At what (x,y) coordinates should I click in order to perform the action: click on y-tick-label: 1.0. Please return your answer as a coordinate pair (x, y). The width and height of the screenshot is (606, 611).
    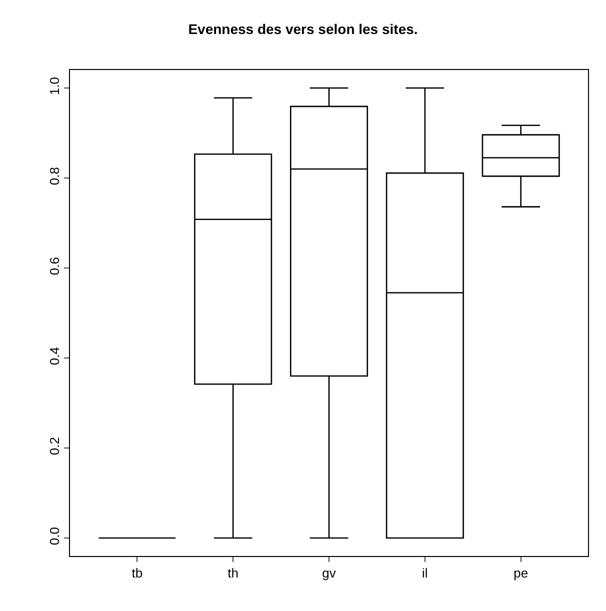
    Looking at the image, I should click on (54, 86).